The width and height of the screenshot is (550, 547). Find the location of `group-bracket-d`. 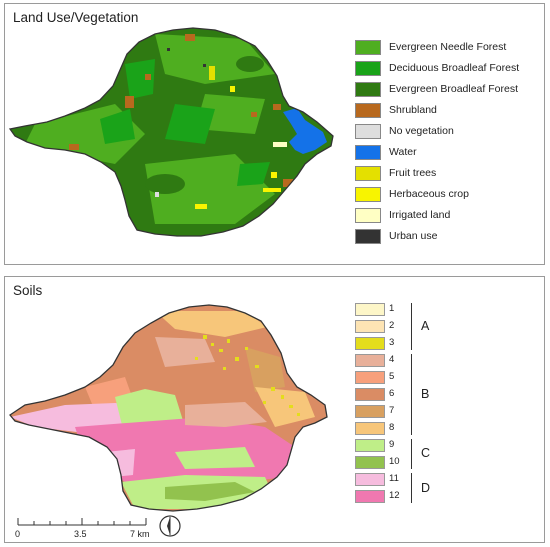

group-bracket-d is located at coordinates (411, 488).